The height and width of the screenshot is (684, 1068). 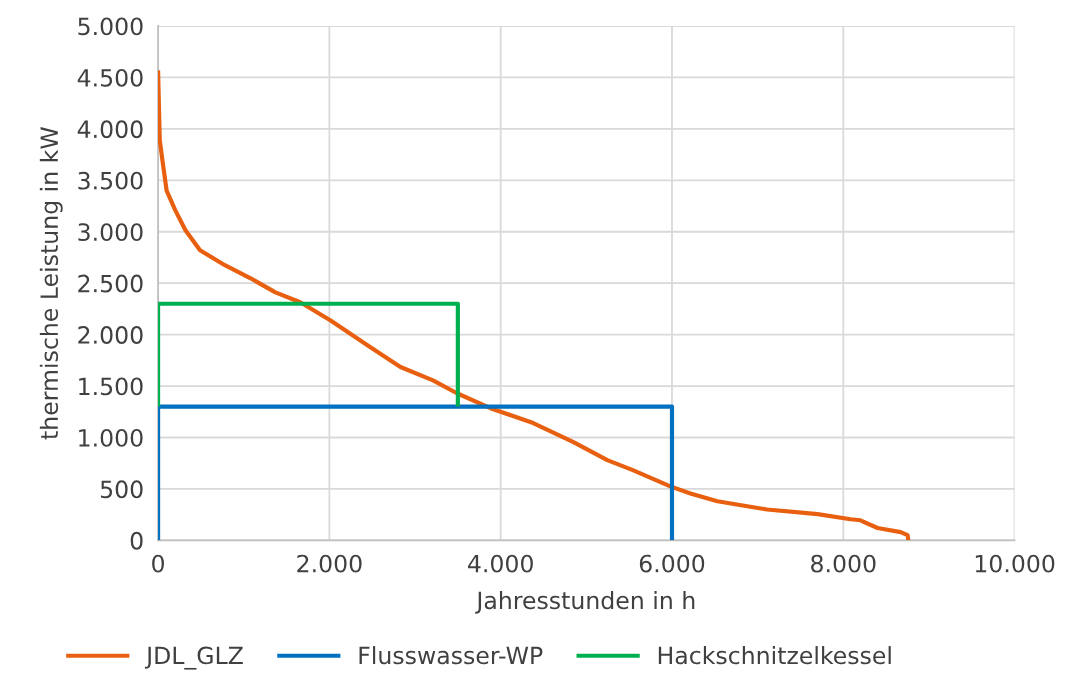 What do you see at coordinates (136, 540) in the screenshot?
I see `y-tick-label: 0` at bounding box center [136, 540].